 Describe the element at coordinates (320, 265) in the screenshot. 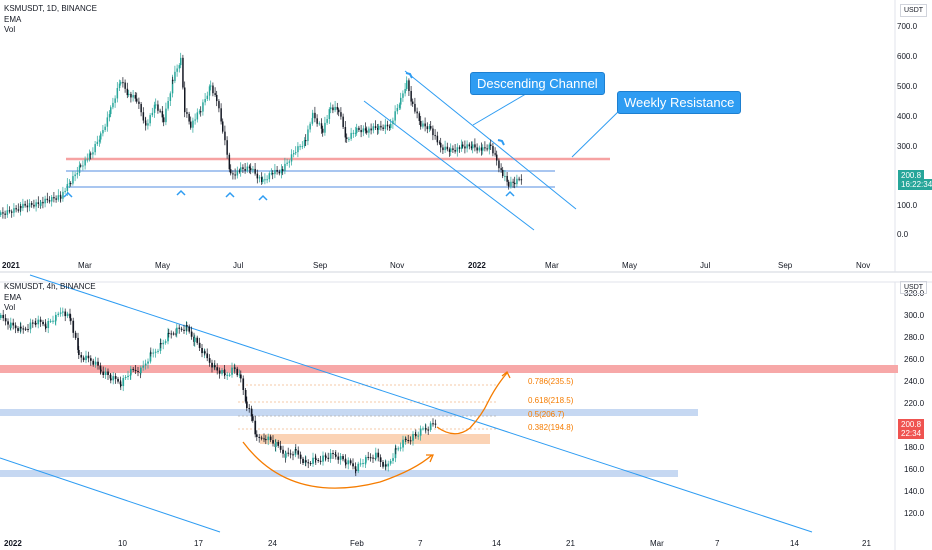

I see `top-time-tick: Sep` at that location.